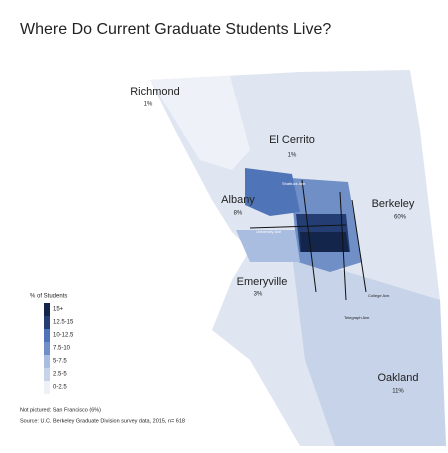 The image size is (448, 453). I want to click on legend-title: % of Students, so click(48, 297).